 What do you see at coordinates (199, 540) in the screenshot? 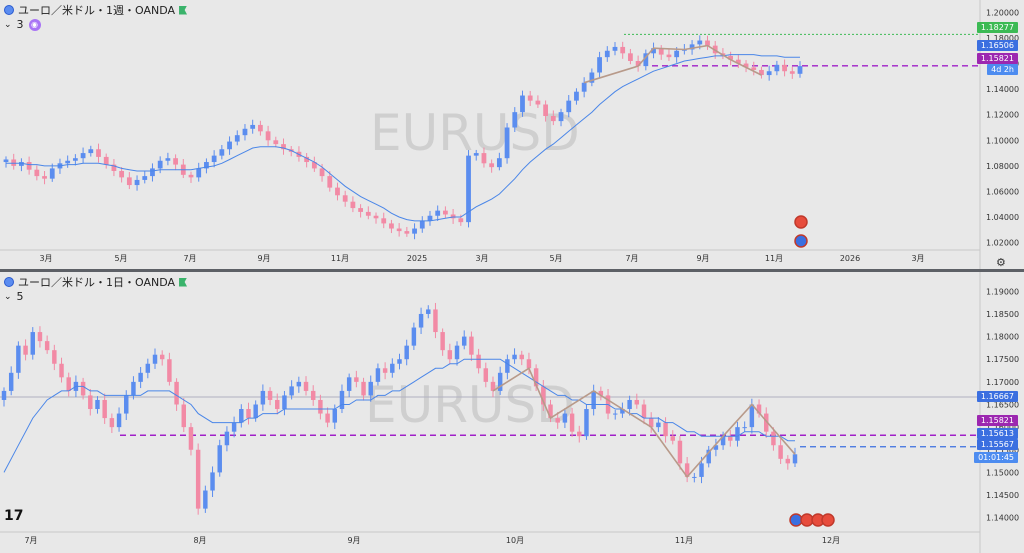
I see `x-tick-label: 8月` at bounding box center [199, 540].